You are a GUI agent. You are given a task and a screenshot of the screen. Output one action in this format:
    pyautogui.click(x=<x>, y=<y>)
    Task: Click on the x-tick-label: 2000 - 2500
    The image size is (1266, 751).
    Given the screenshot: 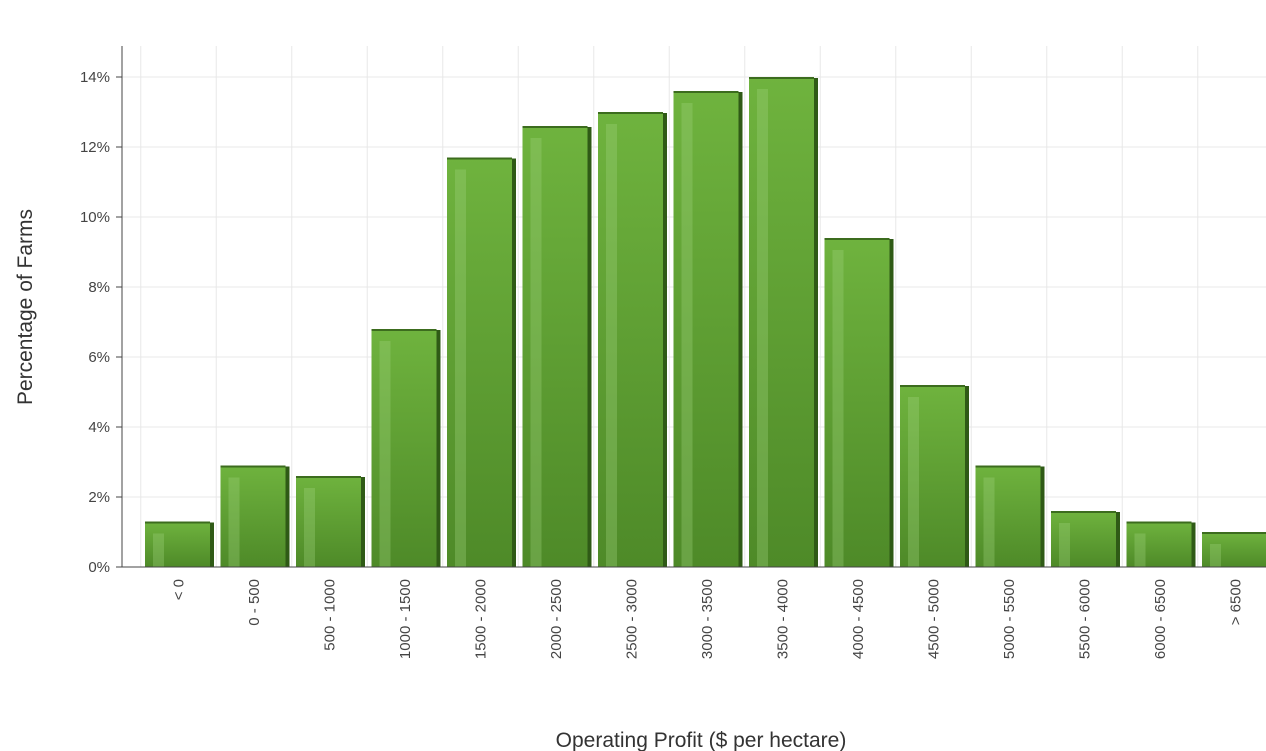 What is the action you would take?
    pyautogui.click(x=556, y=619)
    